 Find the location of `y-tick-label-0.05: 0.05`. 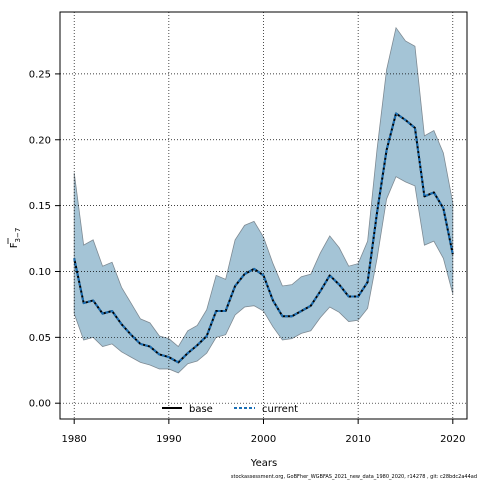

y-tick-label-0.05: 0.05 is located at coordinates (40, 338).